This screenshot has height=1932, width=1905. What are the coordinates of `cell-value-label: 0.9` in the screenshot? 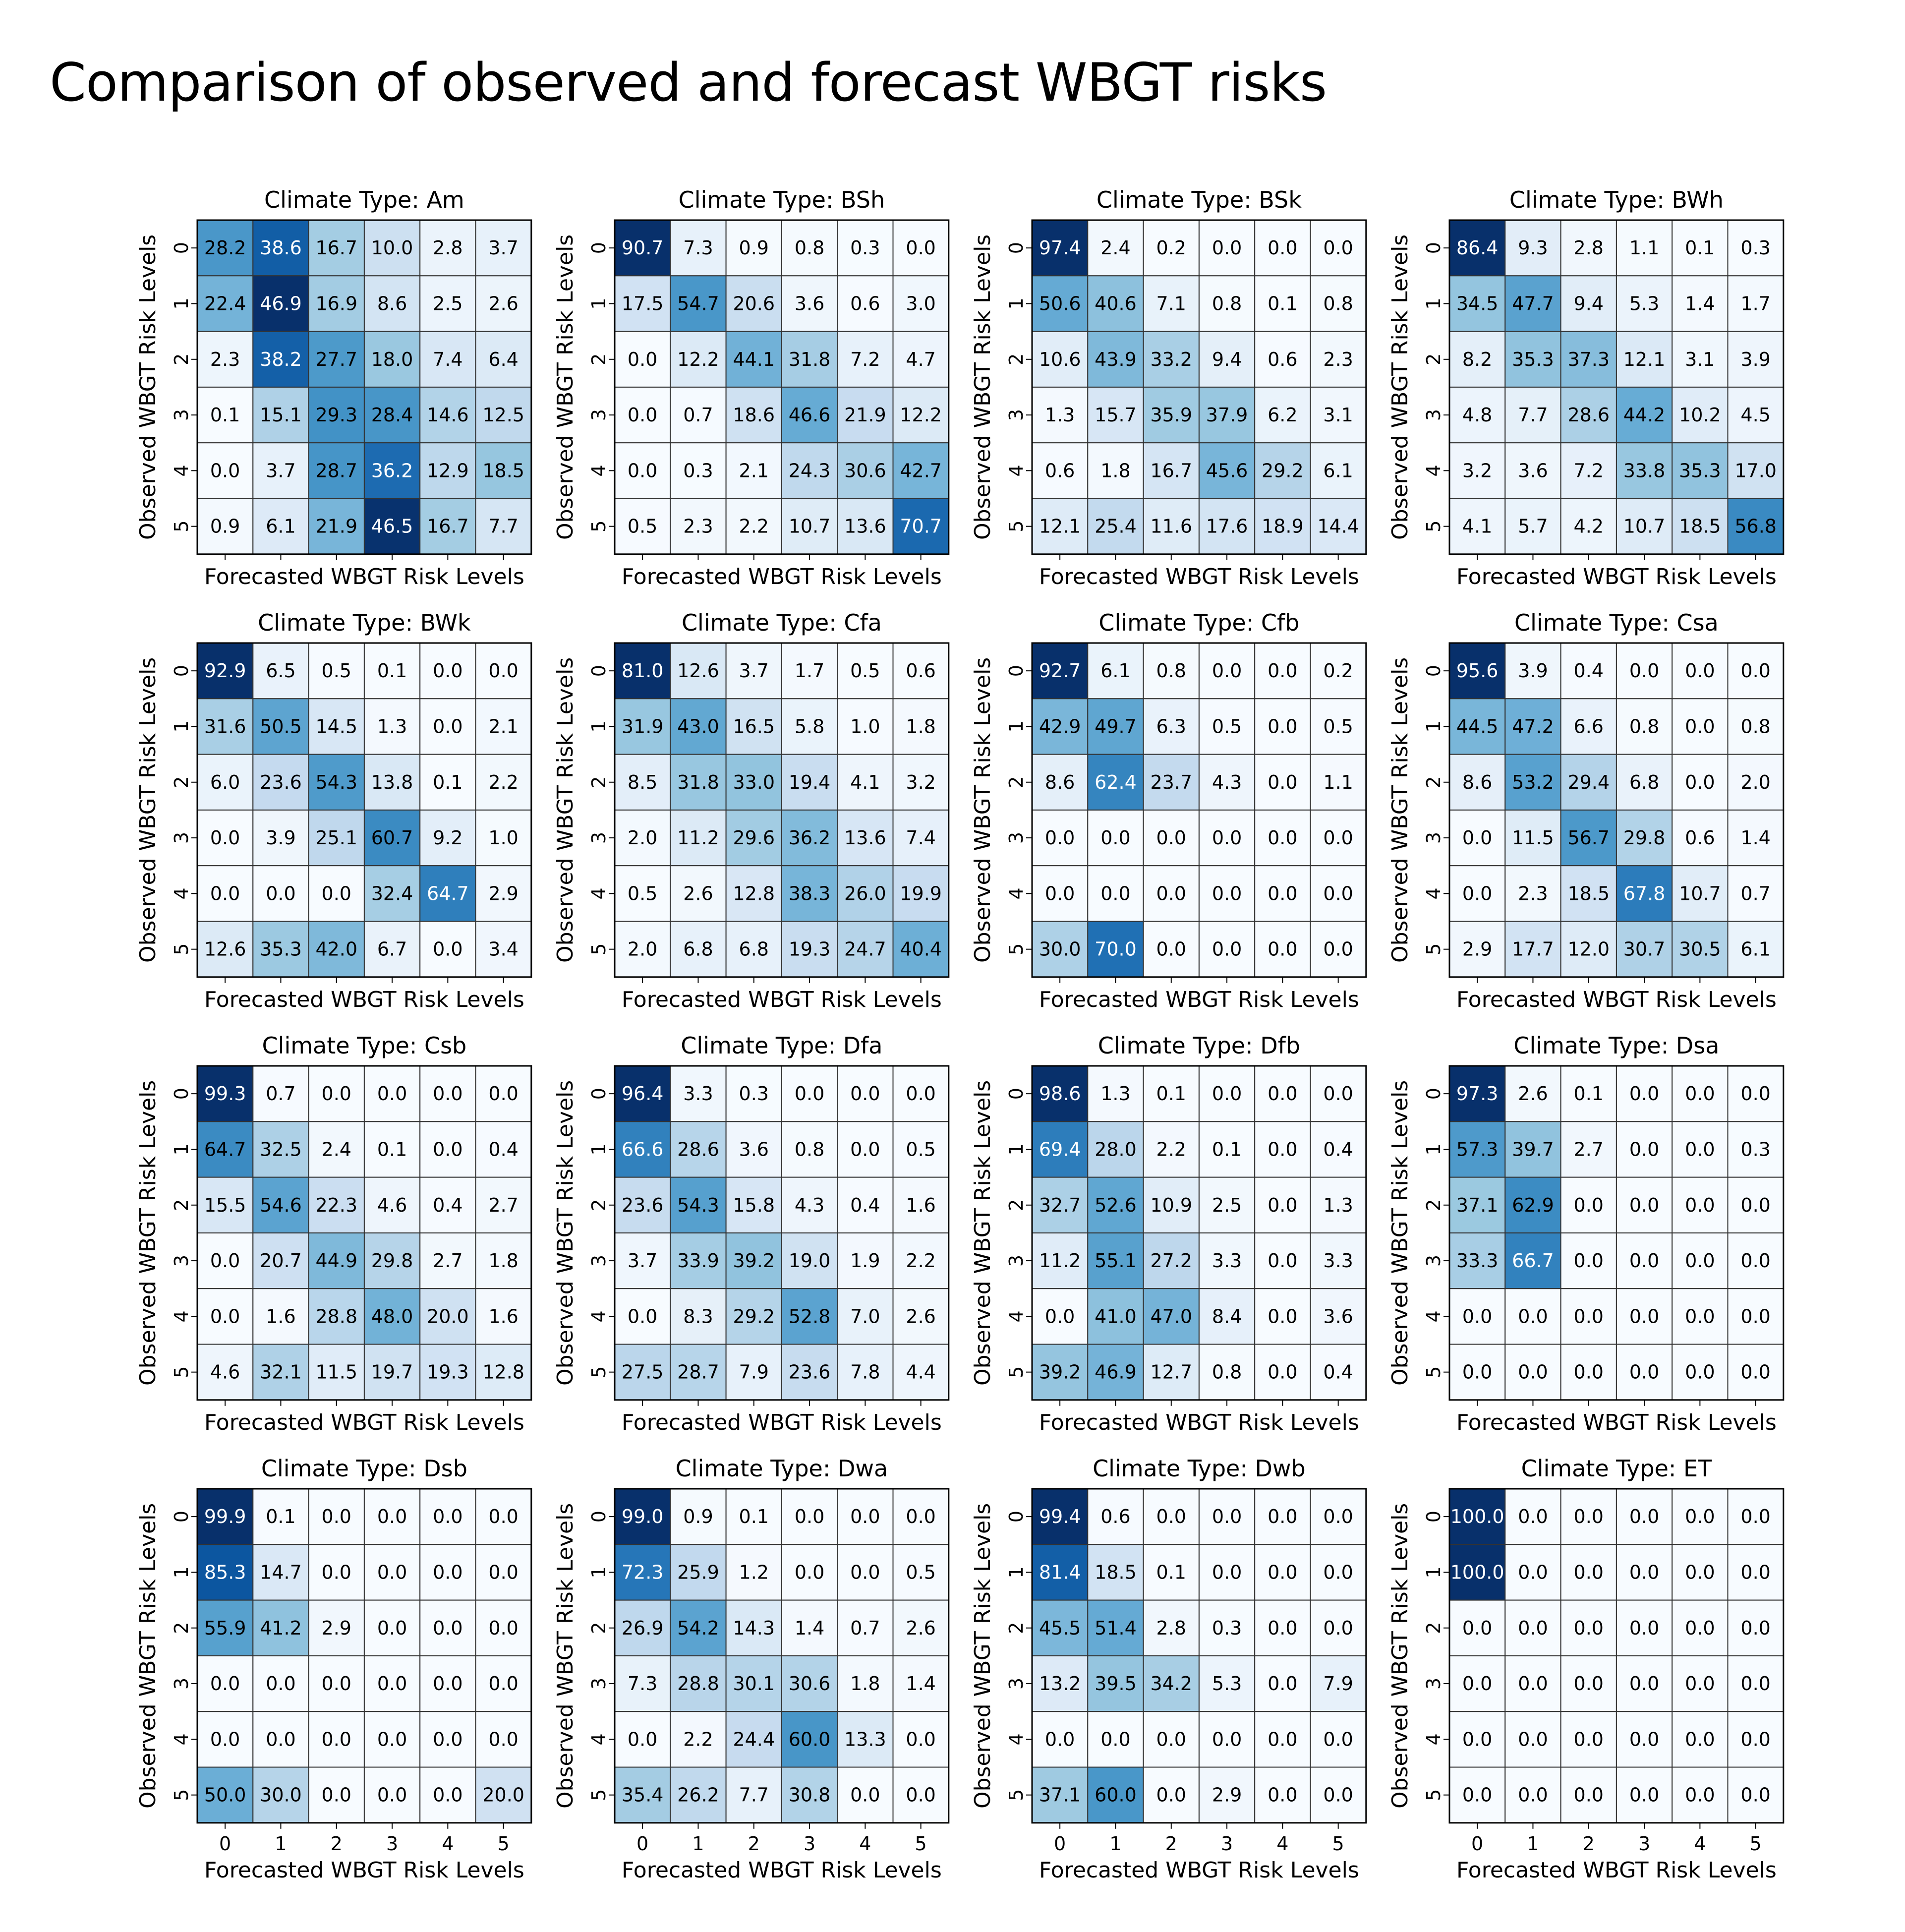 It's located at (754, 248).